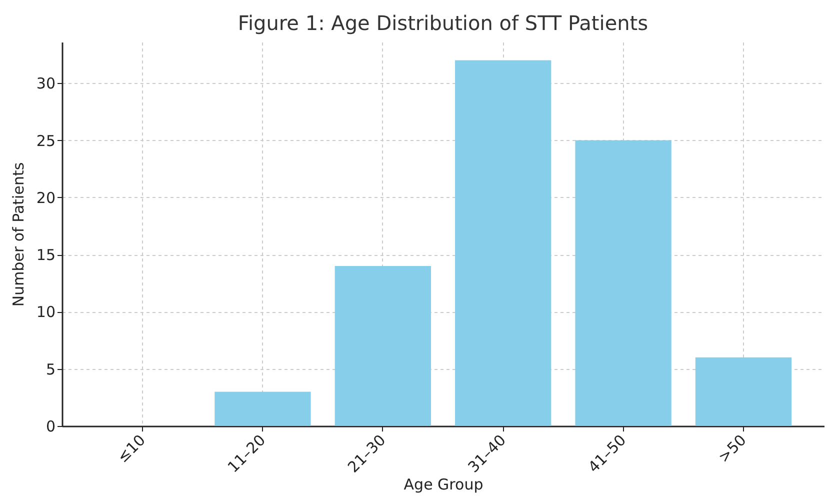 The width and height of the screenshot is (828, 498). What do you see at coordinates (46, 83) in the screenshot?
I see `y-tick-label: 30` at bounding box center [46, 83].